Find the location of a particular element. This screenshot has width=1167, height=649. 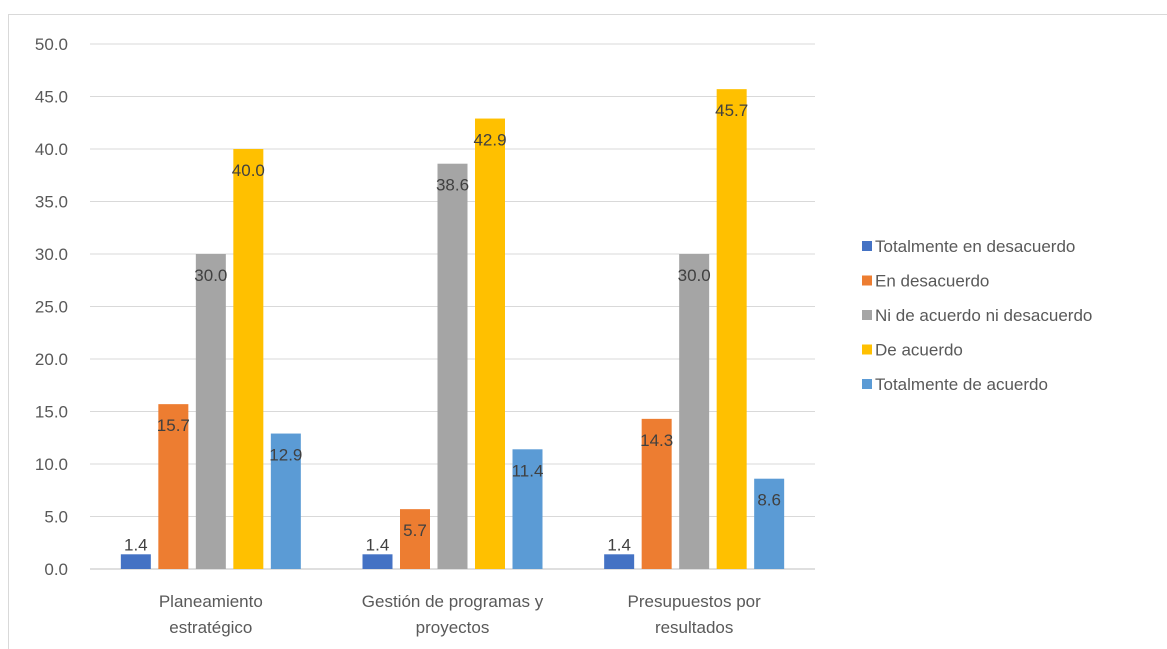

y-tick-label: 20.0 is located at coordinates (51, 359).